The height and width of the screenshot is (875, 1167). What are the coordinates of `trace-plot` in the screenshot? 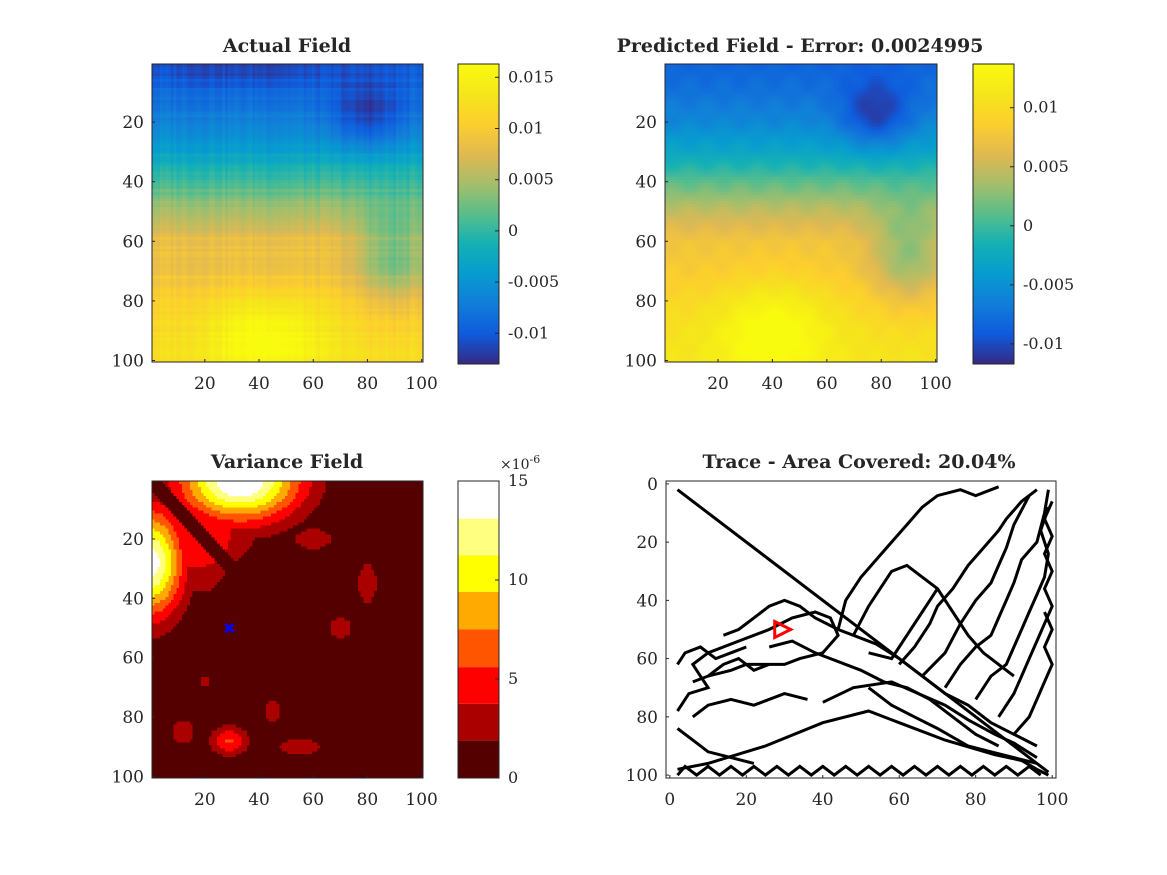 It's located at (861, 629).